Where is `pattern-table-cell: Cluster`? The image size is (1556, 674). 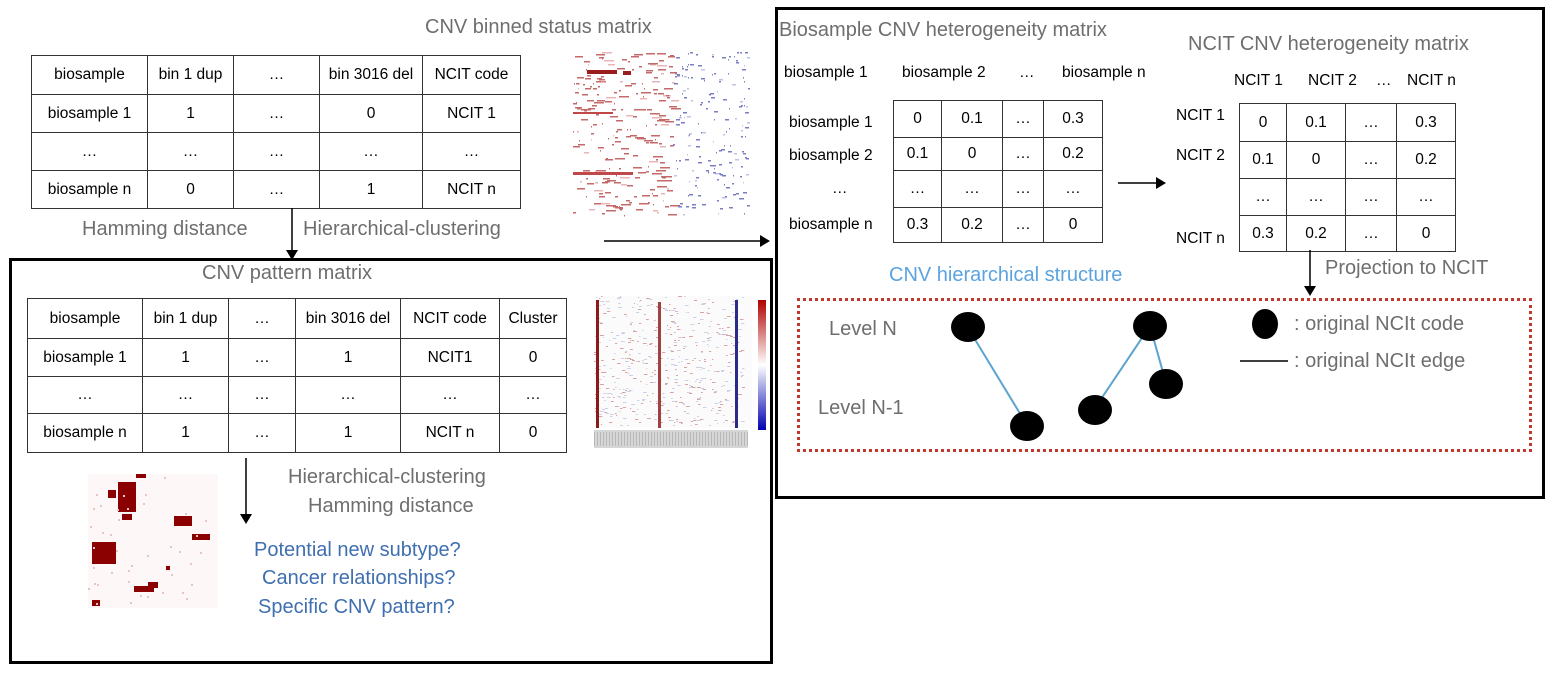
pattern-table-cell: Cluster is located at coordinates (533, 318).